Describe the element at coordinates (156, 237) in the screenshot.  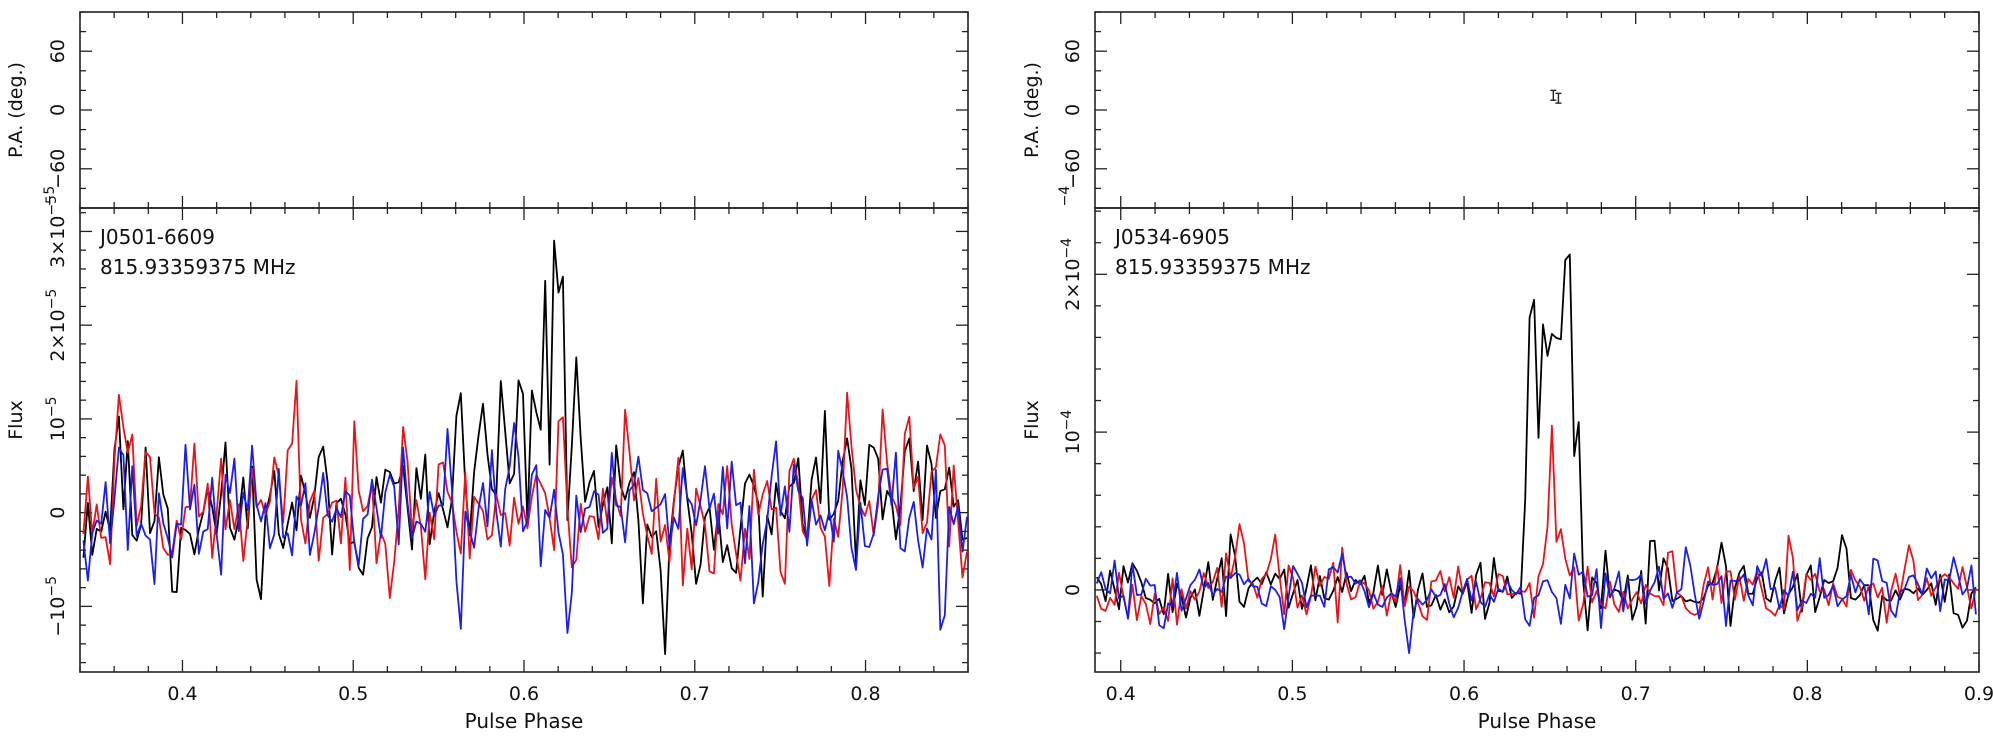
I see `pulsar-name-label: J0501-6609` at that location.